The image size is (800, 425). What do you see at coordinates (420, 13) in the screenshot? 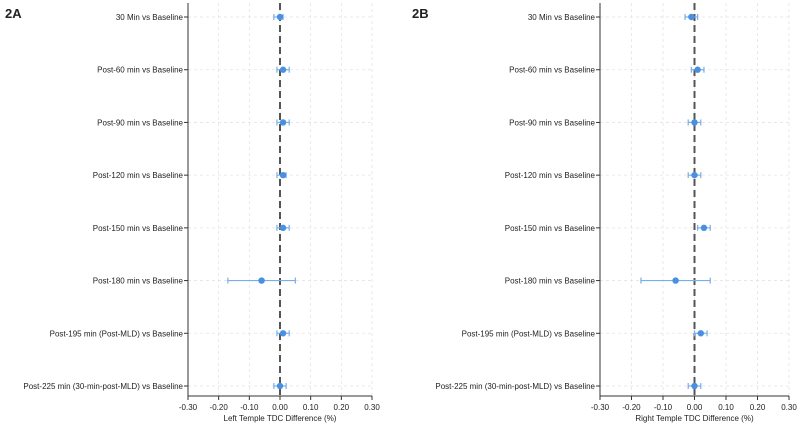
I see `panel-label: 2B` at bounding box center [420, 13].